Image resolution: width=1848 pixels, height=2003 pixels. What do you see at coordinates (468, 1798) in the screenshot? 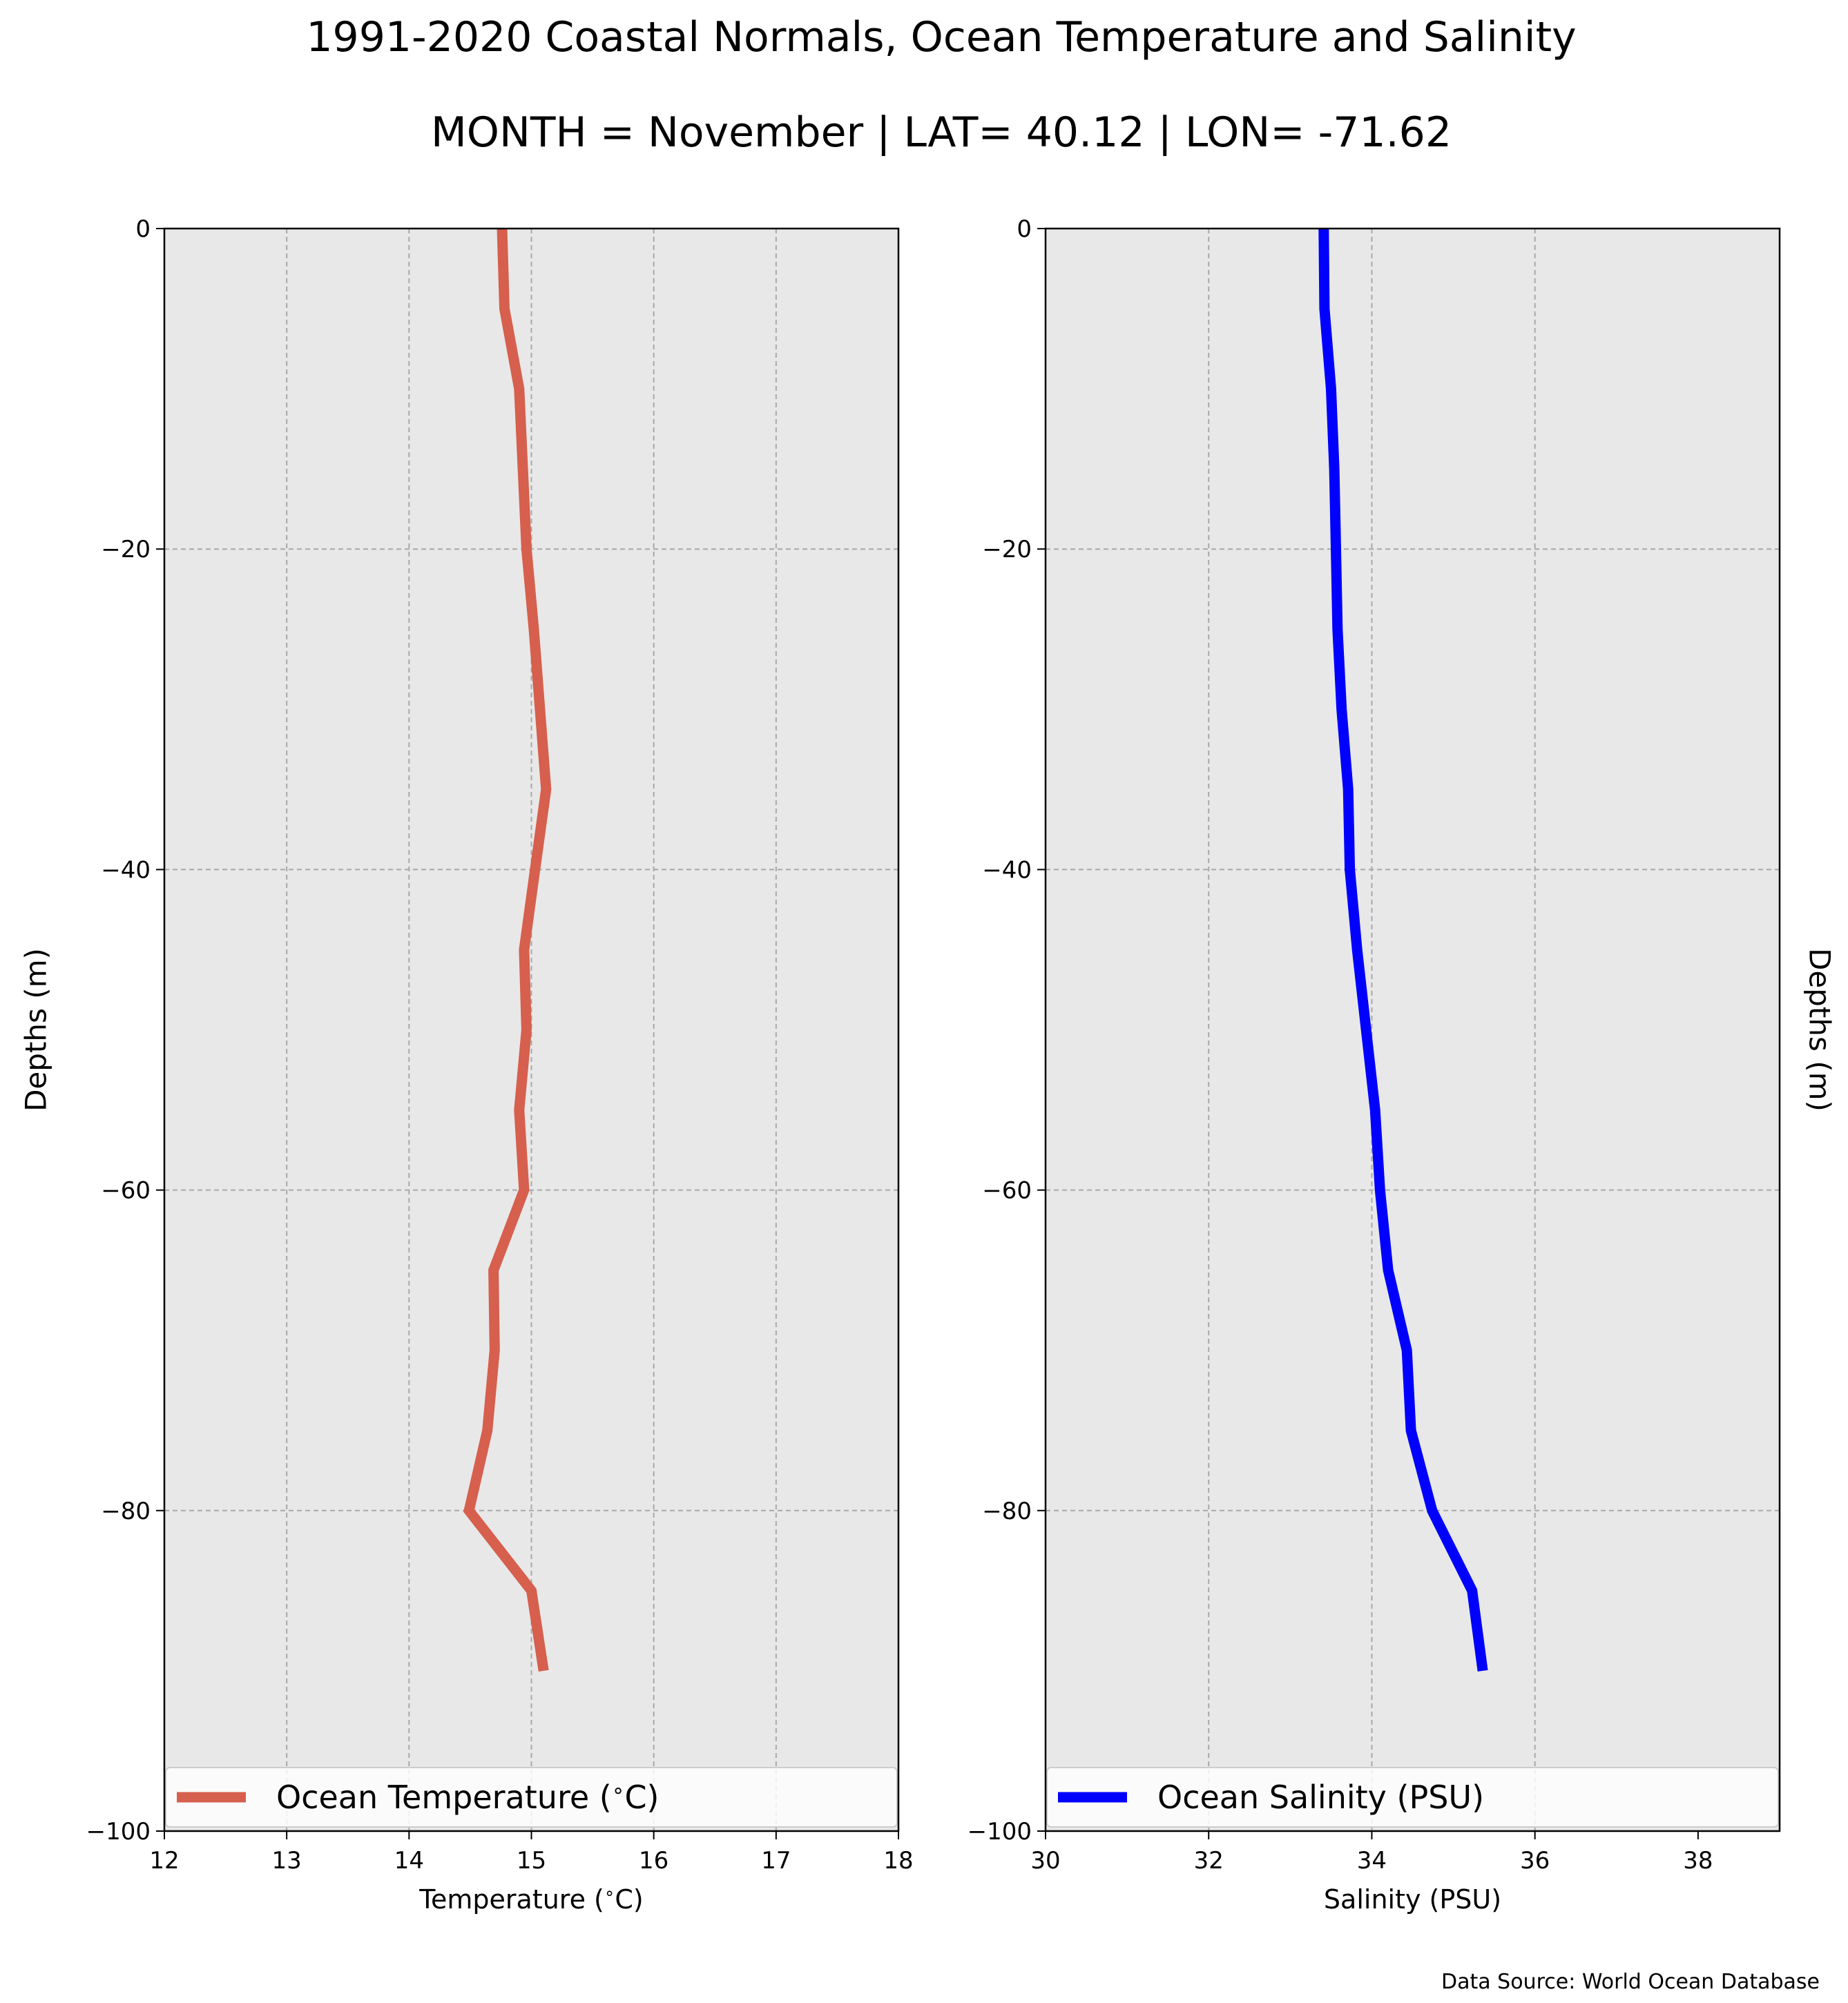
I see `temperature-legend-label: Ocean Temperature (∘C)` at bounding box center [468, 1798].